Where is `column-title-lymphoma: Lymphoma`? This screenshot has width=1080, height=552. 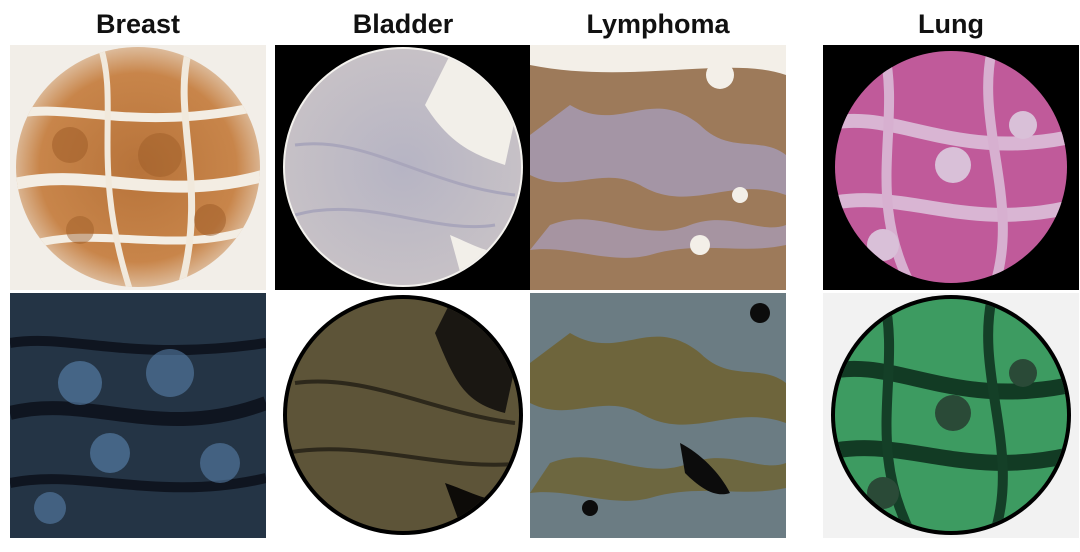 column-title-lymphoma: Lymphoma is located at coordinates (658, 24).